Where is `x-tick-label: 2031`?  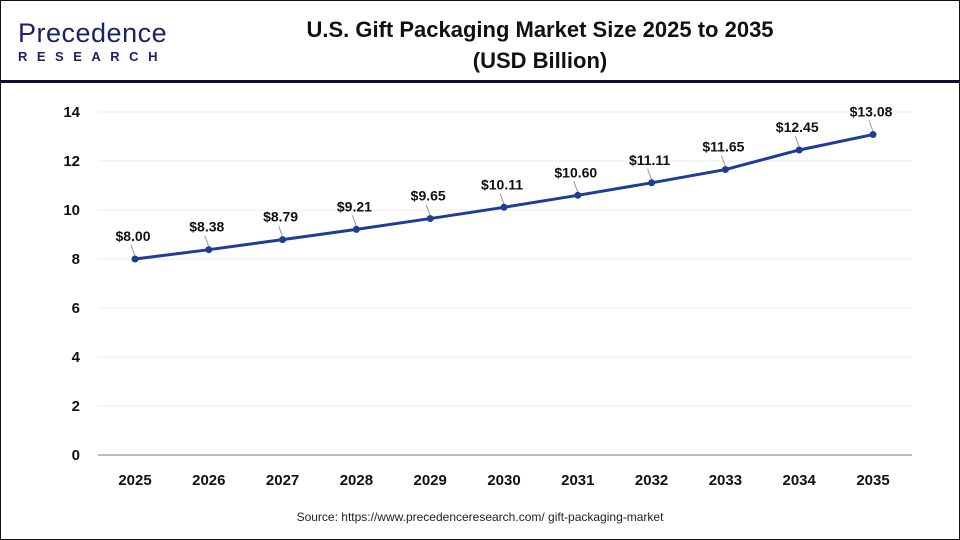 x-tick-label: 2031 is located at coordinates (577, 480).